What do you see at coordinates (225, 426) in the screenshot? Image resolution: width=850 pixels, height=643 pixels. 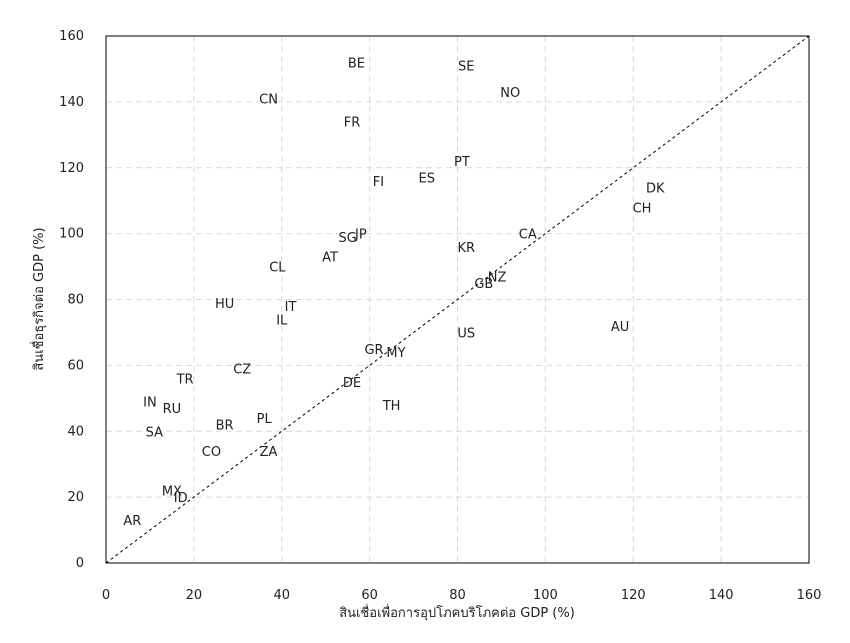 I see `data-point-br: BR` at bounding box center [225, 426].